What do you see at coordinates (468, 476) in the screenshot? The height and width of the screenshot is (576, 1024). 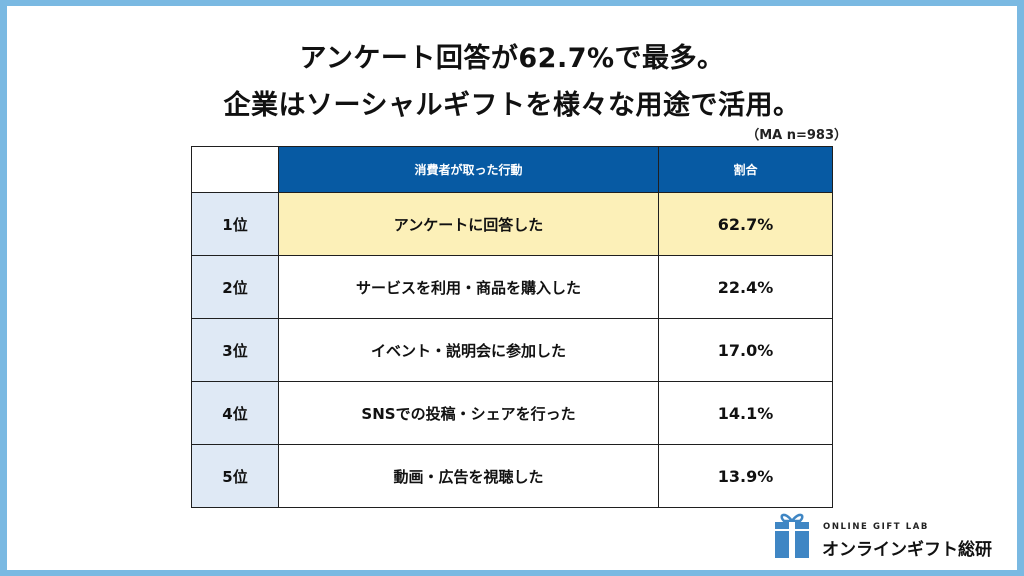 I see `action-label: 動画・広告を視聴した` at bounding box center [468, 476].